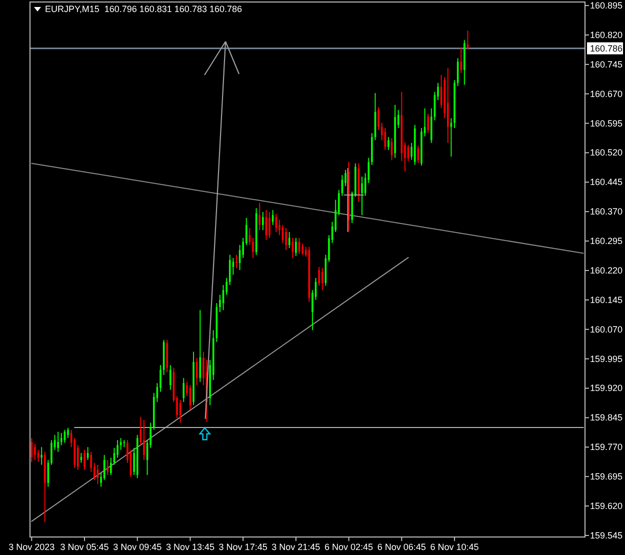 This screenshot has width=625, height=555. I want to click on y-tick-label: 159.545, so click(606, 535).